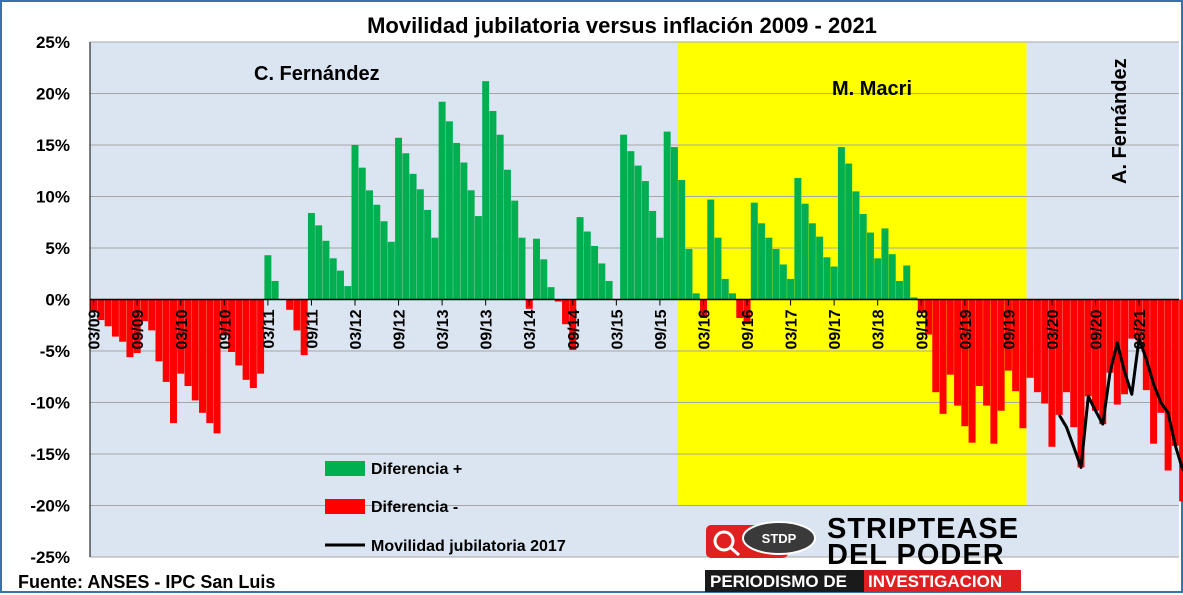 The height and width of the screenshot is (595, 1183). Describe the element at coordinates (95, 329) in the screenshot. I see `x-tick-label: 03/09` at that location.